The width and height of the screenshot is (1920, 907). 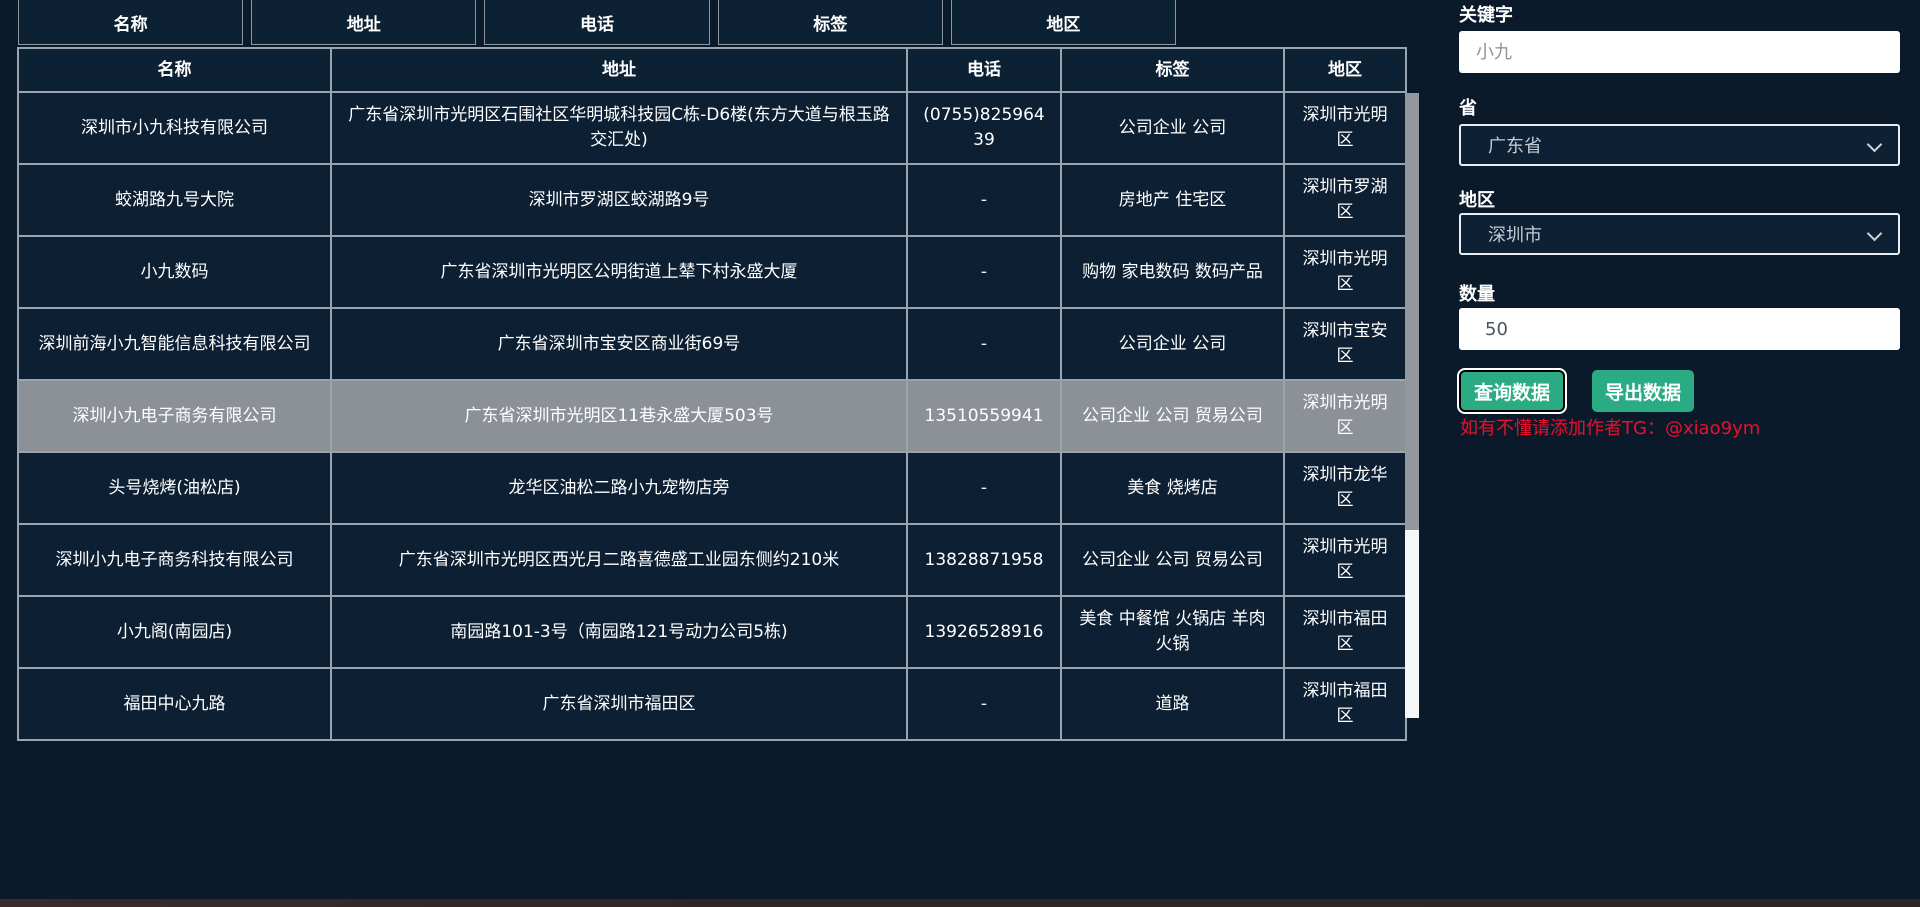 I want to click on cell-address: 广东省深圳市光明区石围社区华明城科技园C栋-D6楼(东方大道与根玉路交汇处), so click(x=619, y=128).